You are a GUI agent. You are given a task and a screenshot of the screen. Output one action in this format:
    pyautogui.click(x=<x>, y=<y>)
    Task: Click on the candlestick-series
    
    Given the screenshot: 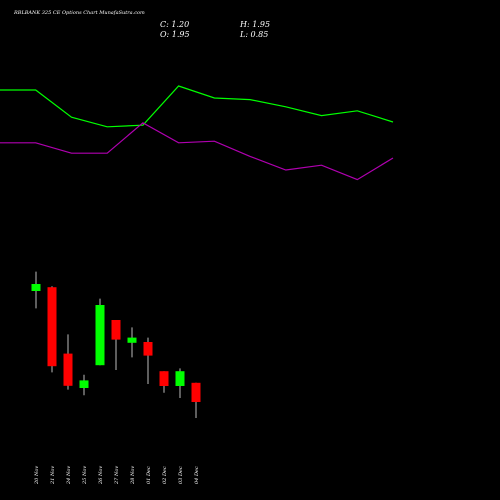 What is the action you would take?
    pyautogui.click(x=116, y=344)
    